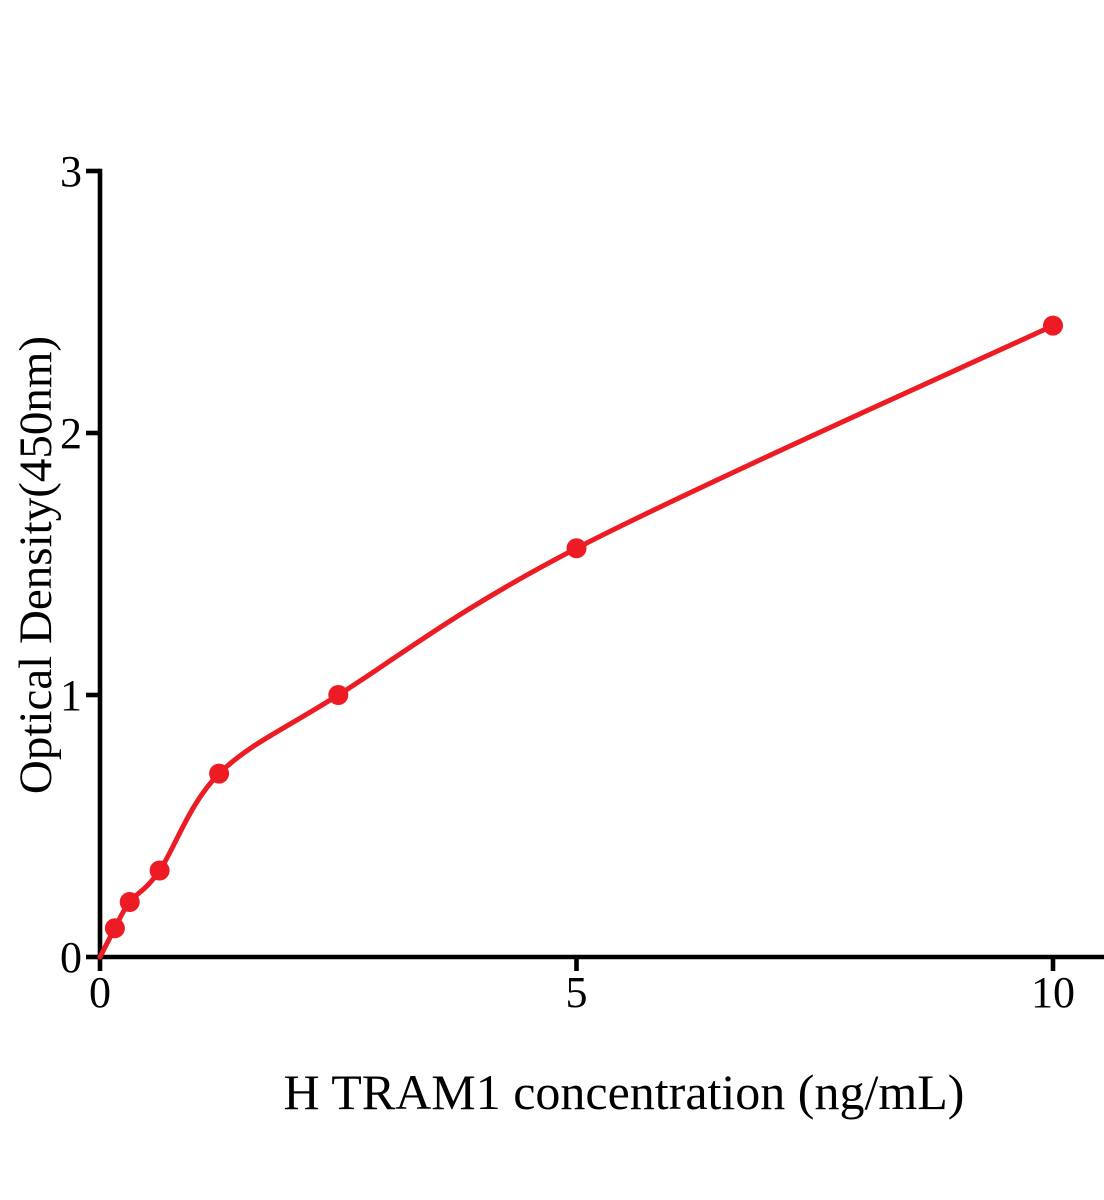  What do you see at coordinates (100, 992) in the screenshot?
I see `x-tick-label: 0` at bounding box center [100, 992].